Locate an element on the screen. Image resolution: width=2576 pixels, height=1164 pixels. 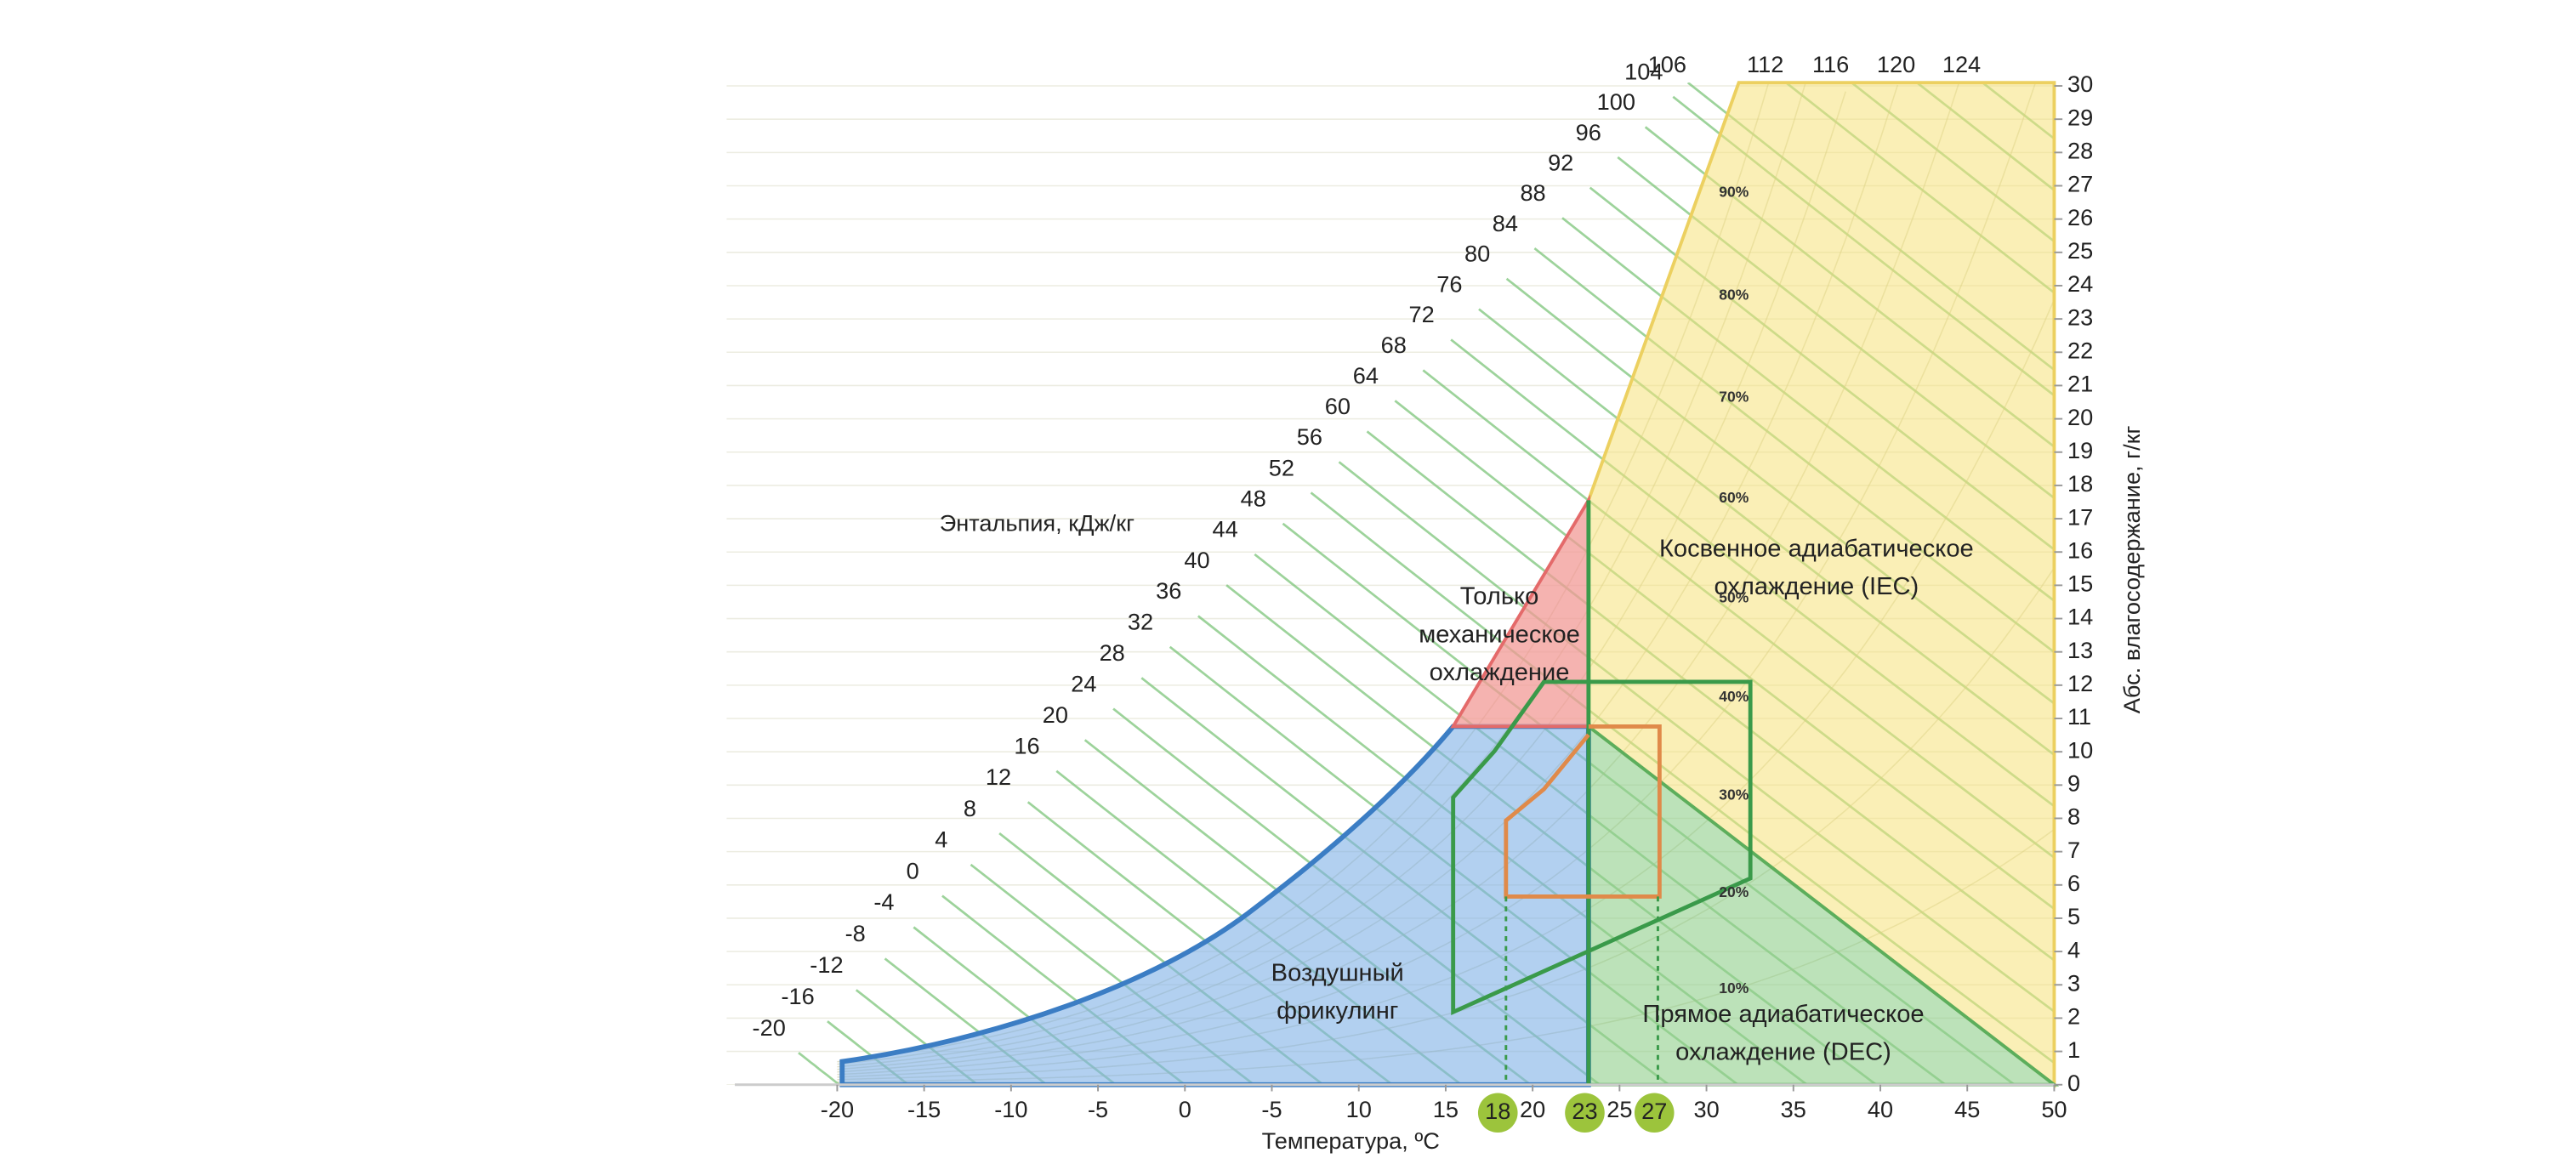
enthalpy-tick-label: -12 is located at coordinates (826, 965).